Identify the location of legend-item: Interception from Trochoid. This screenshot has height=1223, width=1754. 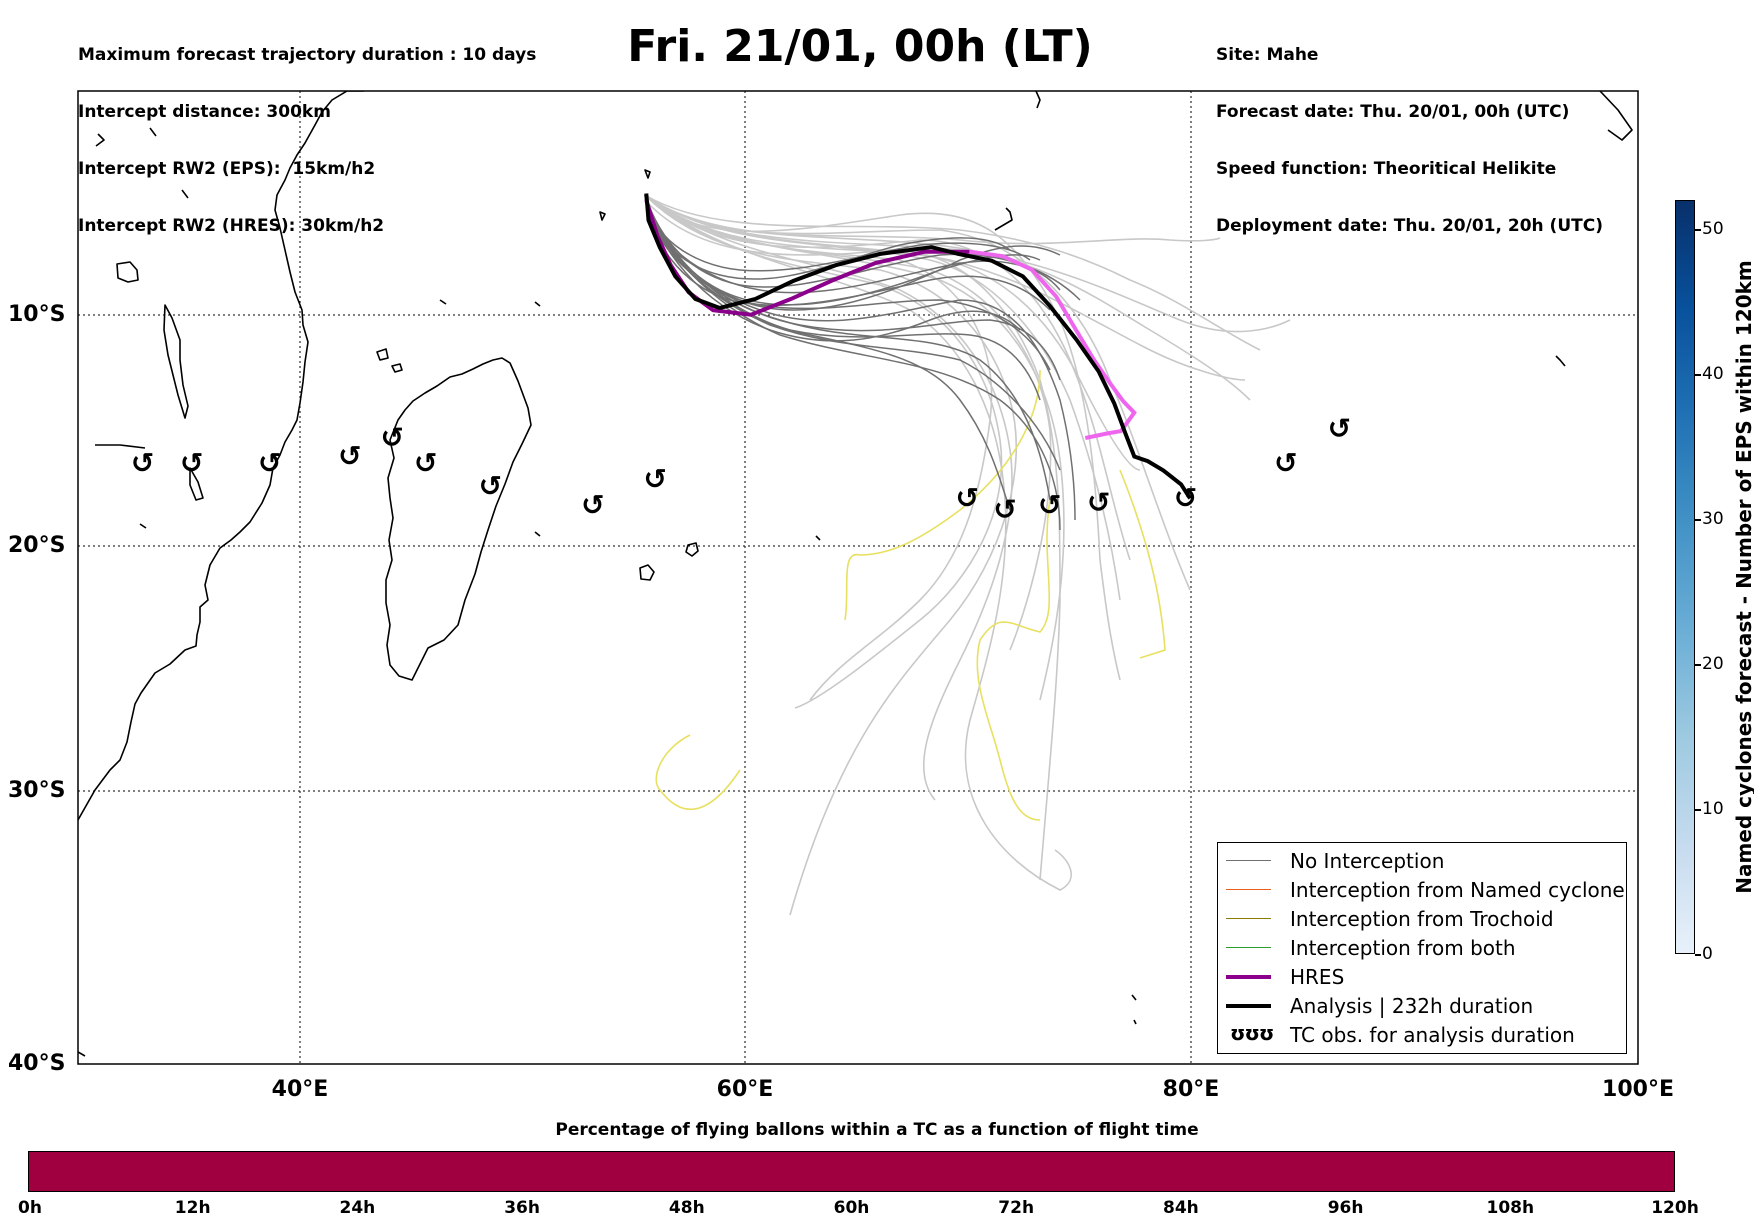
(1423, 919).